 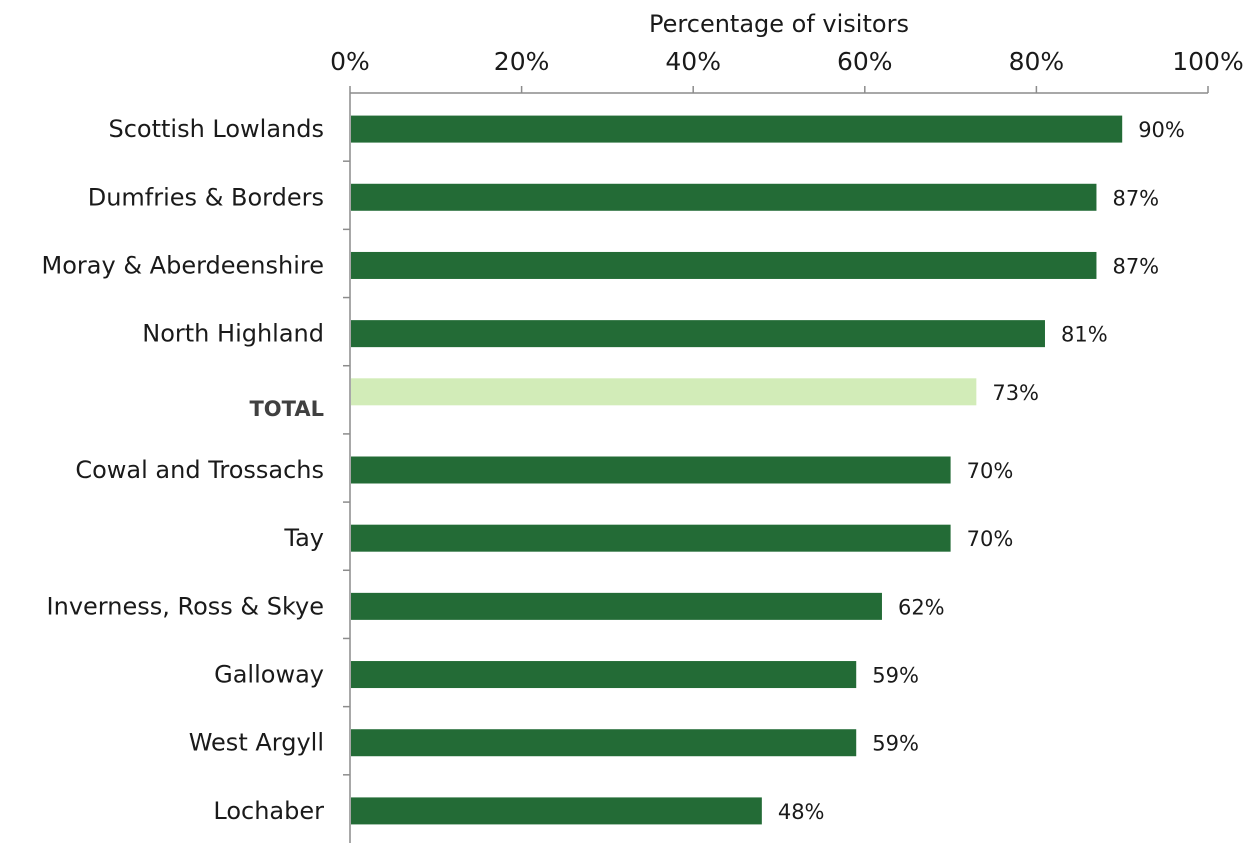 What do you see at coordinates (693, 61) in the screenshot?
I see `x-tick-label: 40%` at bounding box center [693, 61].